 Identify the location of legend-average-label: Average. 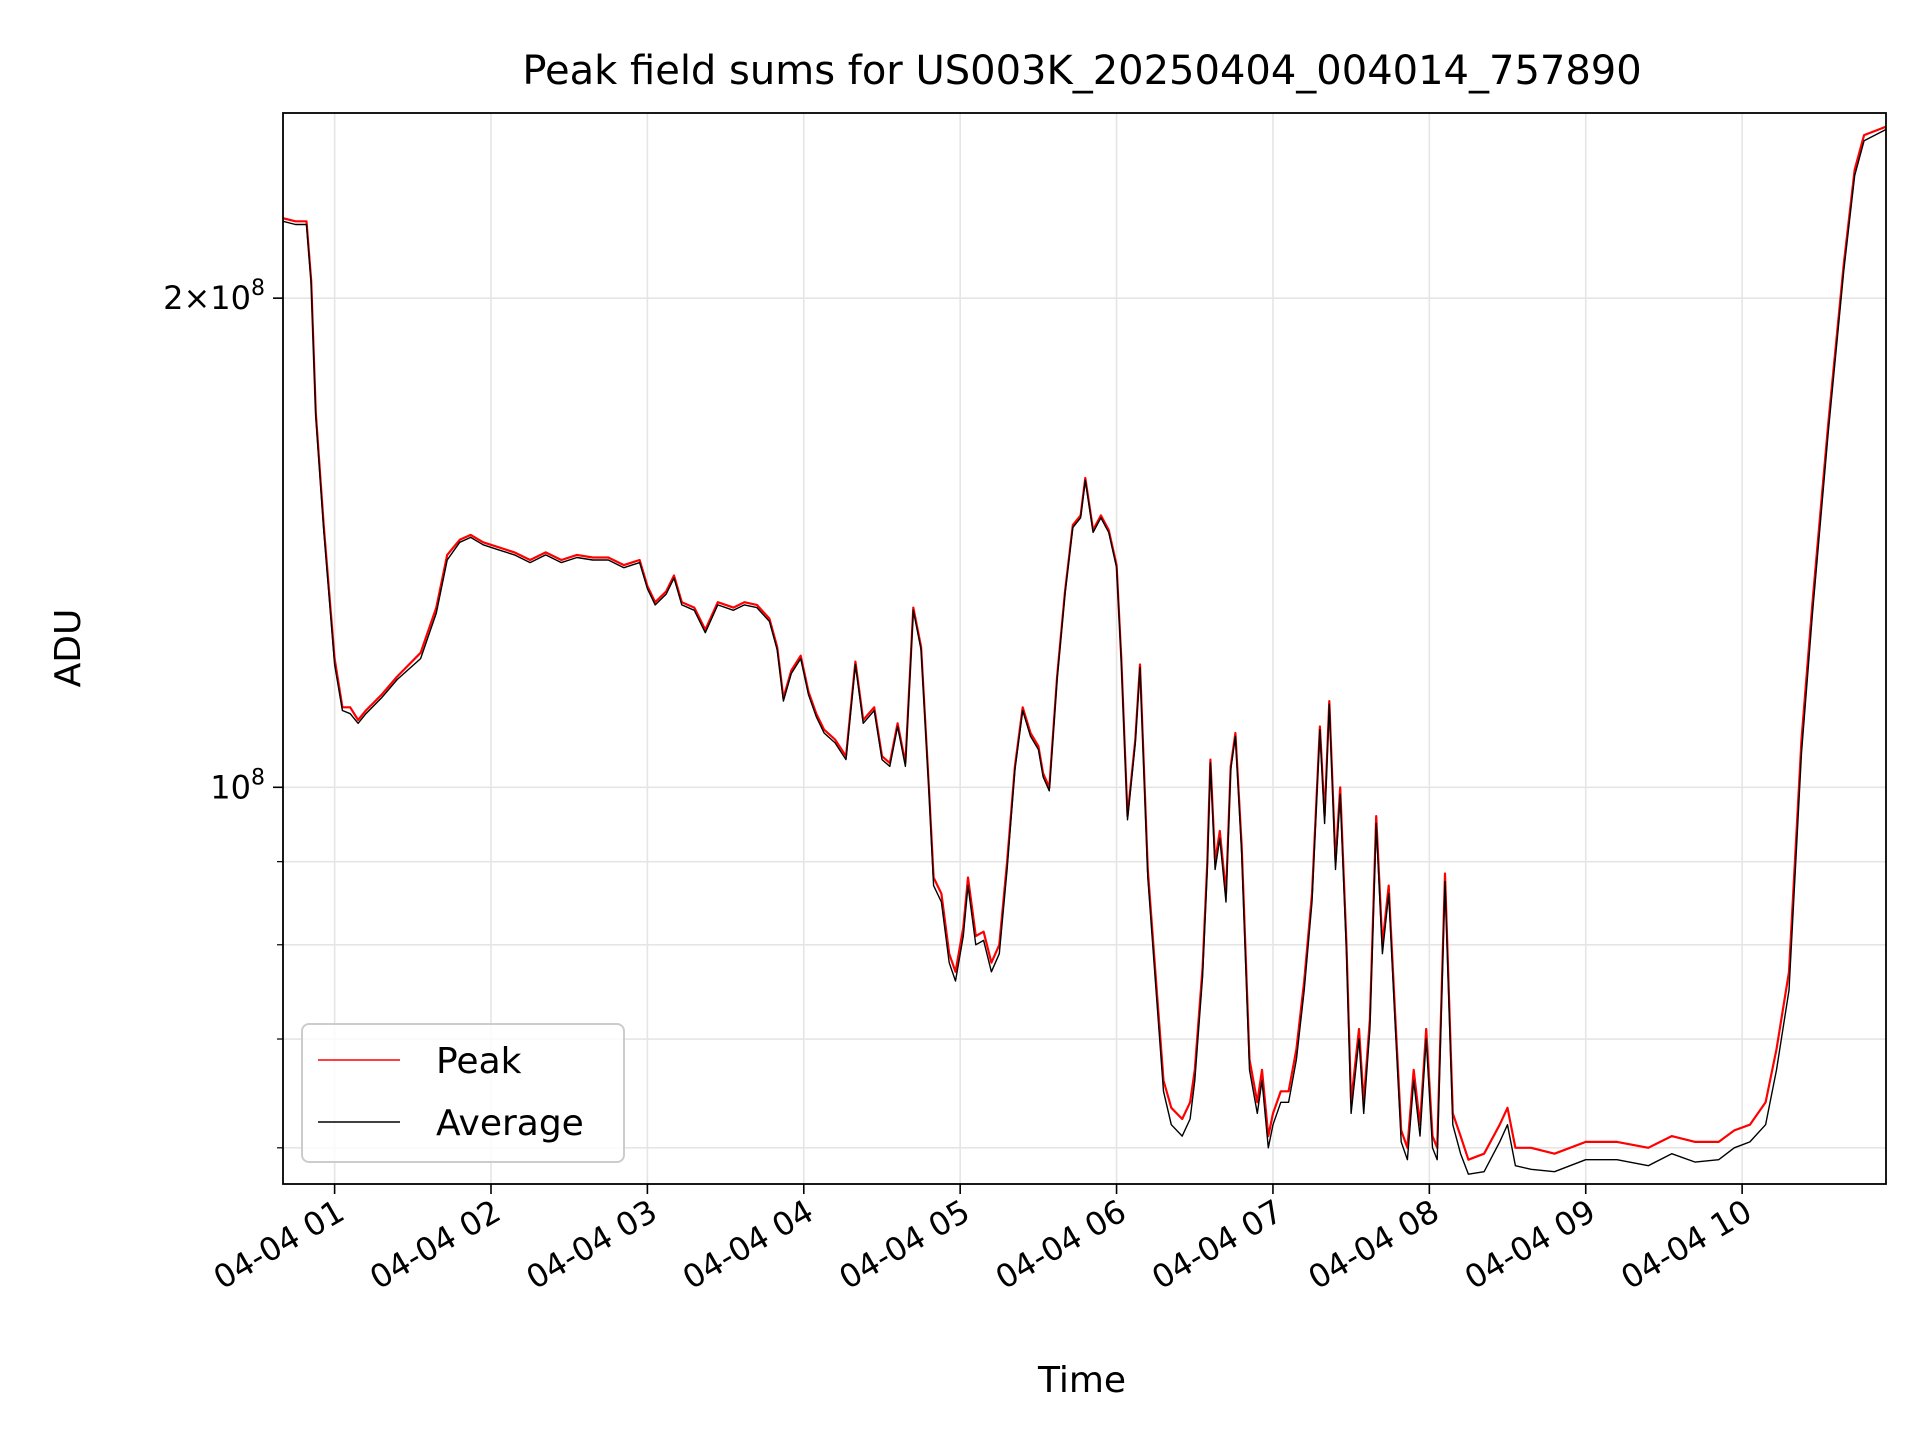
(510, 1123).